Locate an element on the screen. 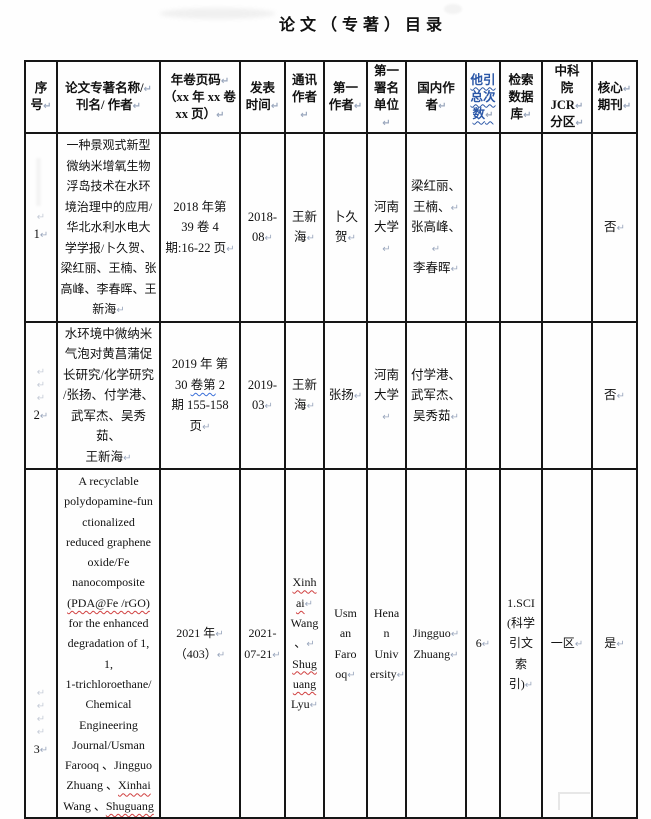  cell-citation-count: 6↵ is located at coordinates (483, 643).